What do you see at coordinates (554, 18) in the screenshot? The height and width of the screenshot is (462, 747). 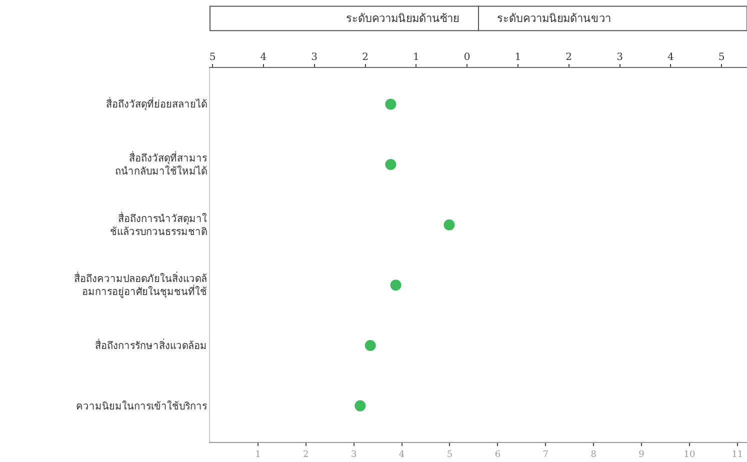 I see `text: ระดับความนิยมด้านขวา` at bounding box center [554, 18].